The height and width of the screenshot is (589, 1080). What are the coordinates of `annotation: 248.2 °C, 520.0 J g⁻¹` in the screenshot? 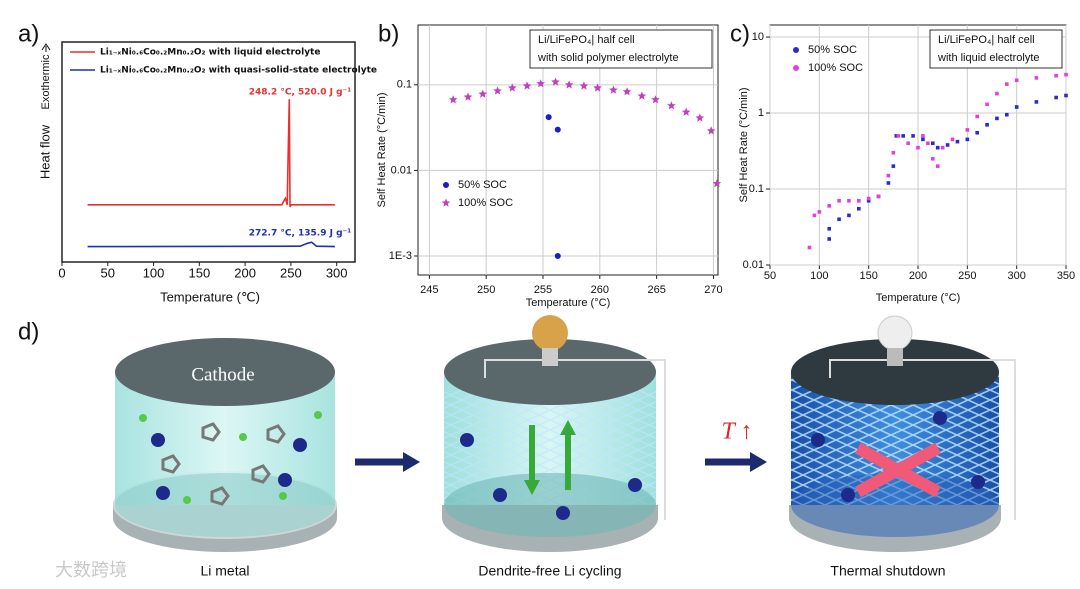 It's located at (300, 93).